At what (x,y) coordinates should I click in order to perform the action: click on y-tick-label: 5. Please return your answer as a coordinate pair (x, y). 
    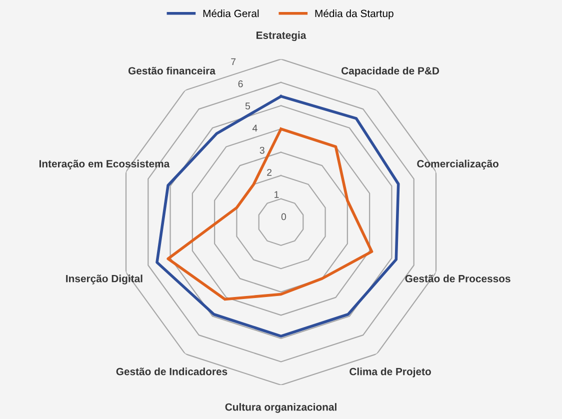
    Looking at the image, I should click on (247, 106).